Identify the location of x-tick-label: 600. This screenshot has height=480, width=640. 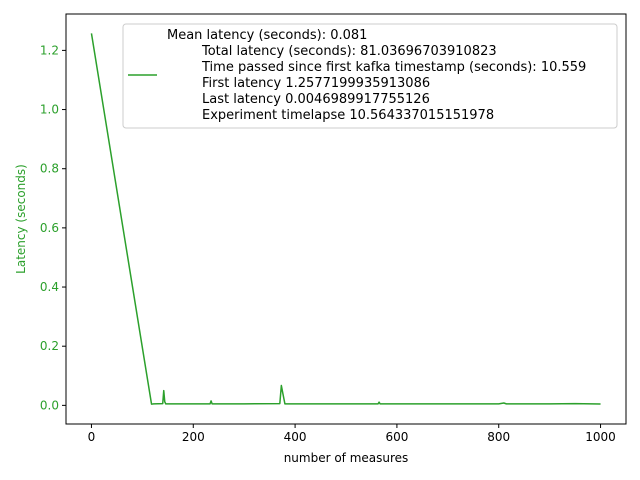
(396, 437).